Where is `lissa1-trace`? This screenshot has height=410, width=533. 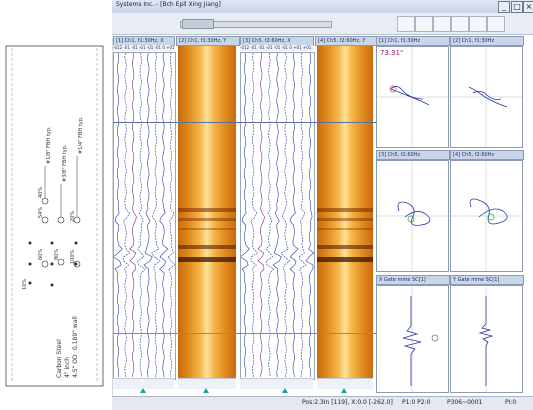 lissa1-trace is located at coordinates (412, 97).